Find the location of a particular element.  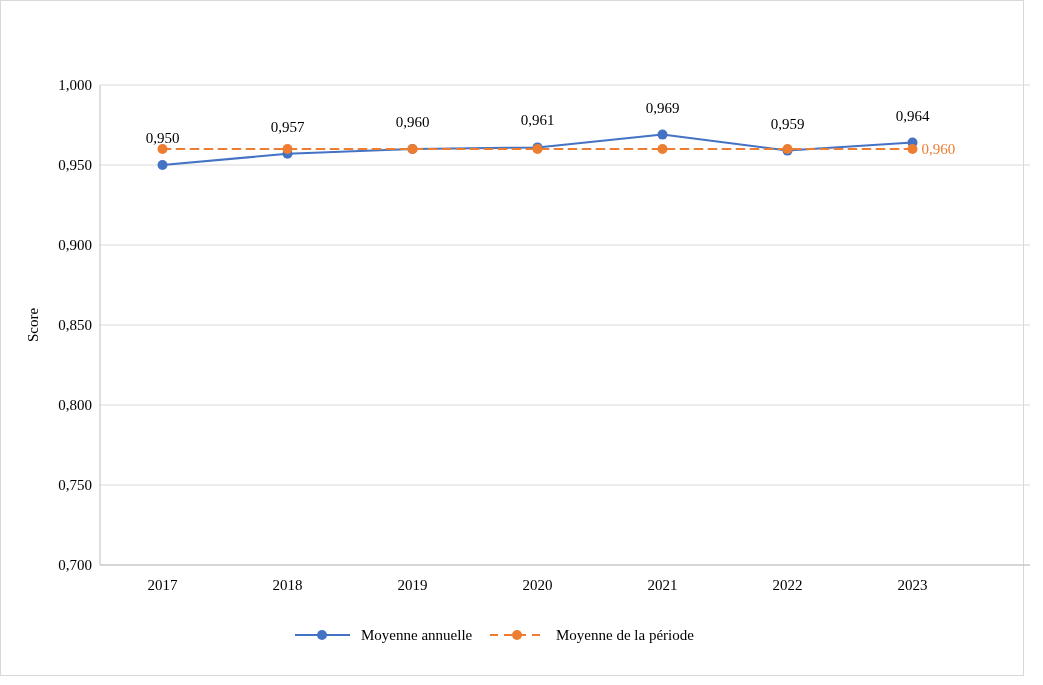

y-tick-label: 0,850 is located at coordinates (75, 325).